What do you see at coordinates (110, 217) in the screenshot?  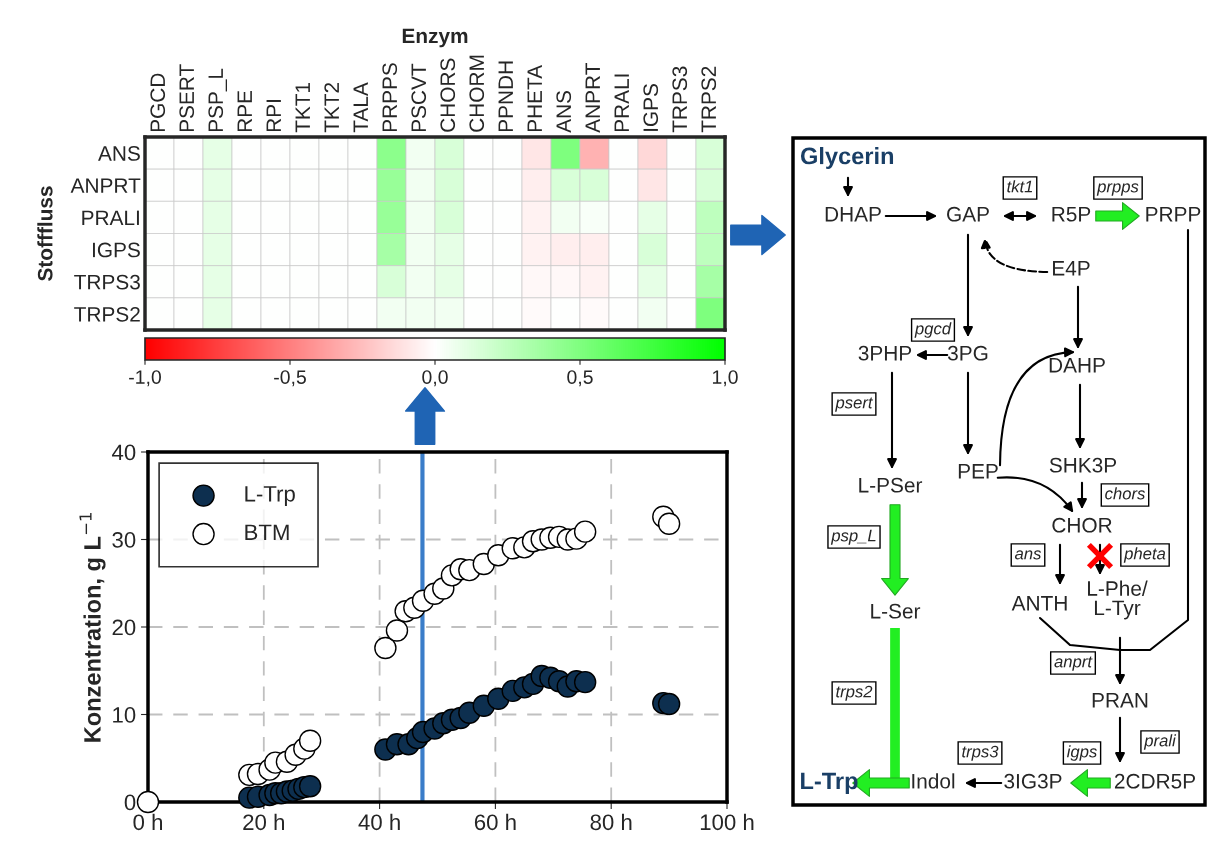 I see `y-tick-label: PRALI` at bounding box center [110, 217].